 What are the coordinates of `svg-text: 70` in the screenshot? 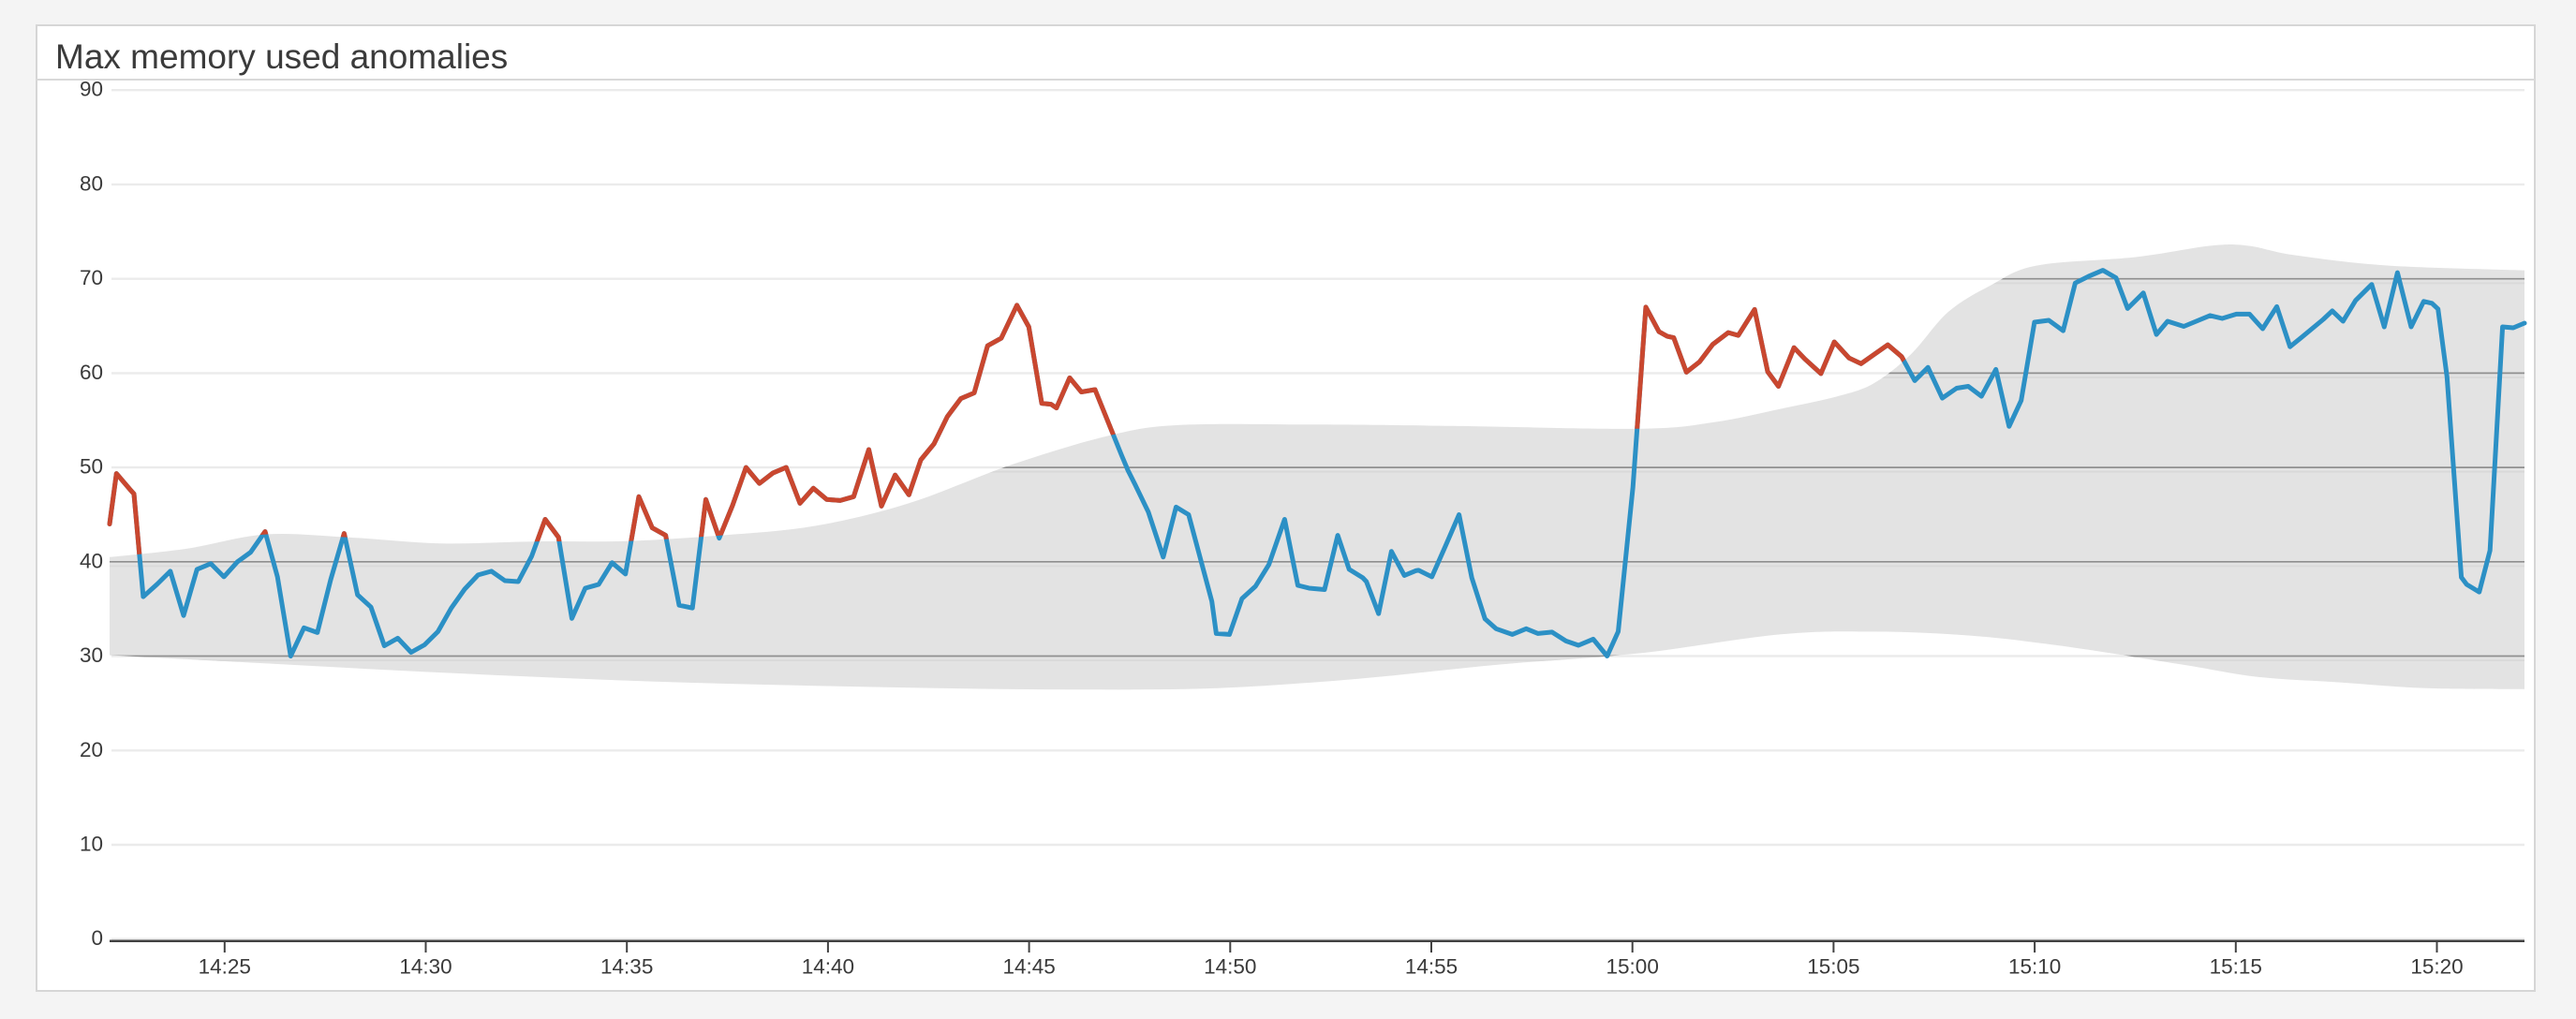 It's located at (91, 277).